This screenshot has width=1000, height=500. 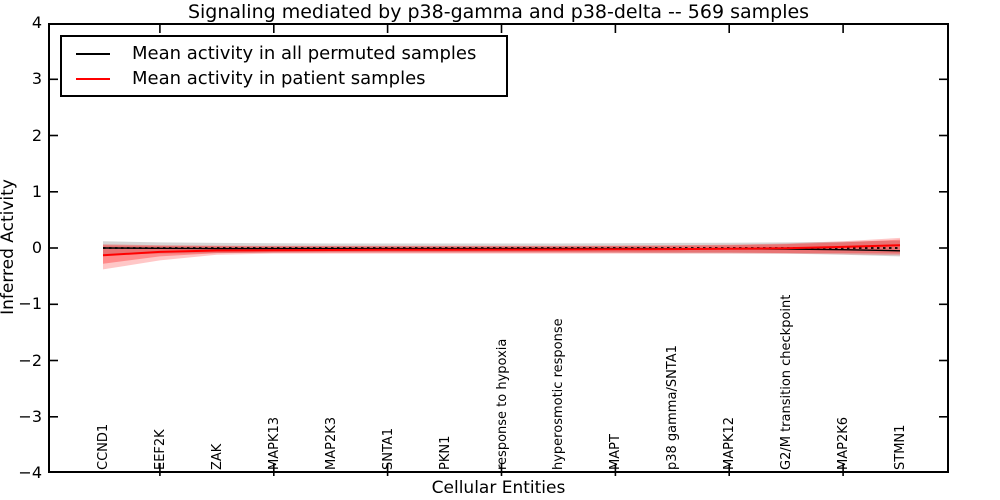 What do you see at coordinates (217, 456) in the screenshot?
I see `x-category-label: ZAK` at bounding box center [217, 456].